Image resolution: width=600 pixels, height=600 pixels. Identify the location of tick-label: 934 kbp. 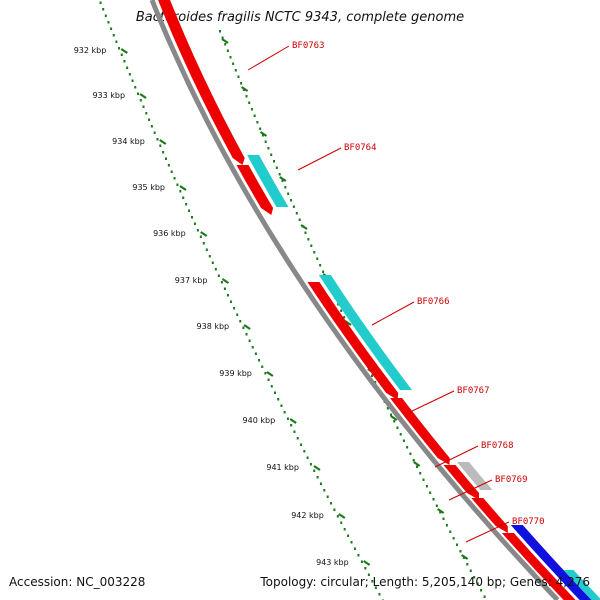
(128, 141).